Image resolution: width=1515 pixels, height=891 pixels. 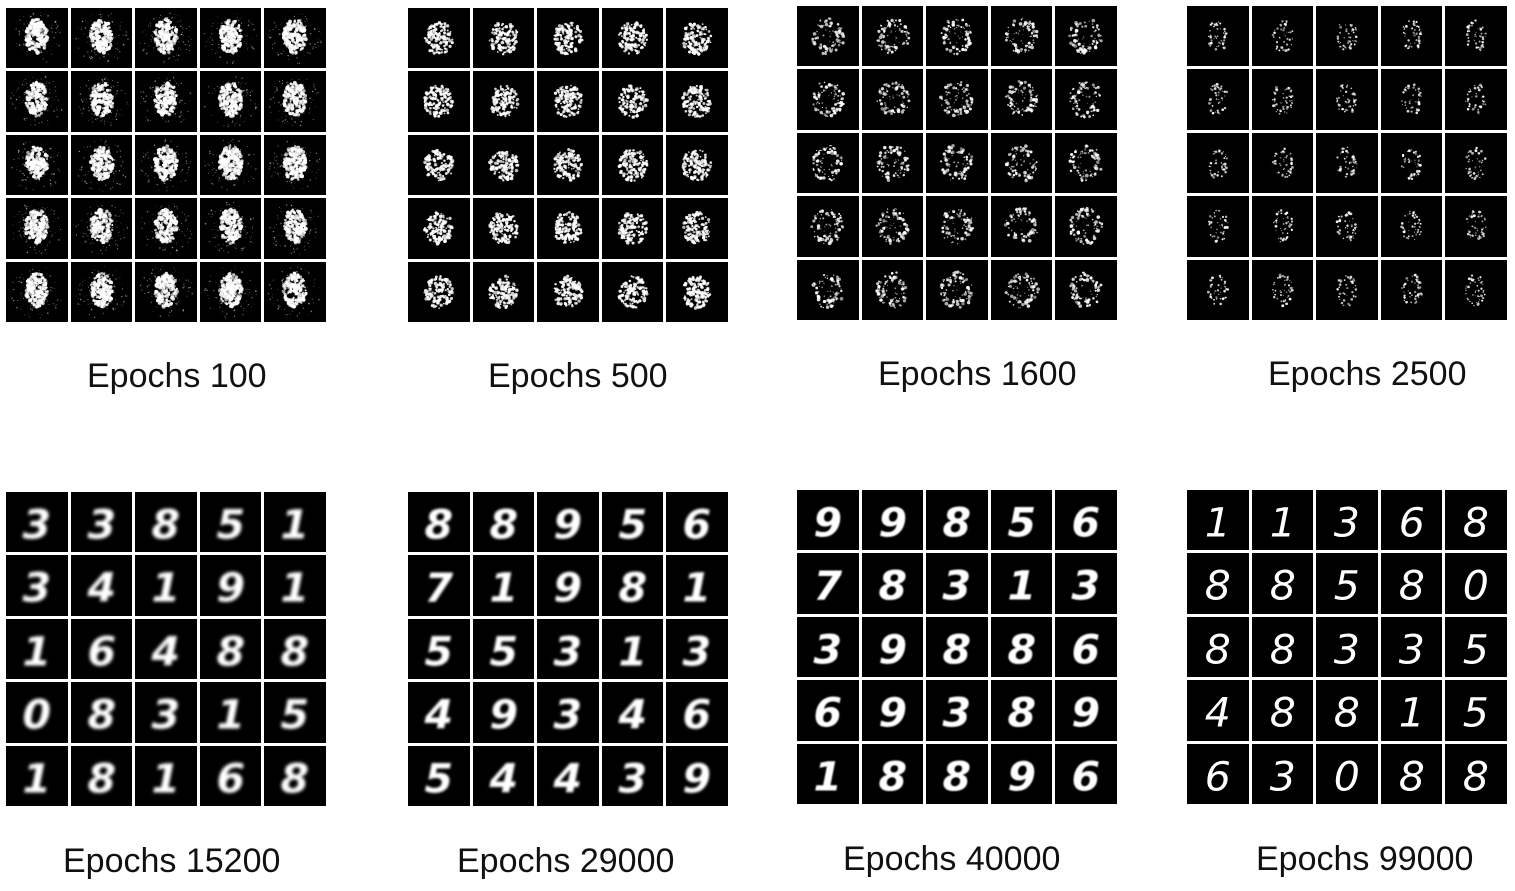 I want to click on sample-image: 6, so click(x=230, y=775).